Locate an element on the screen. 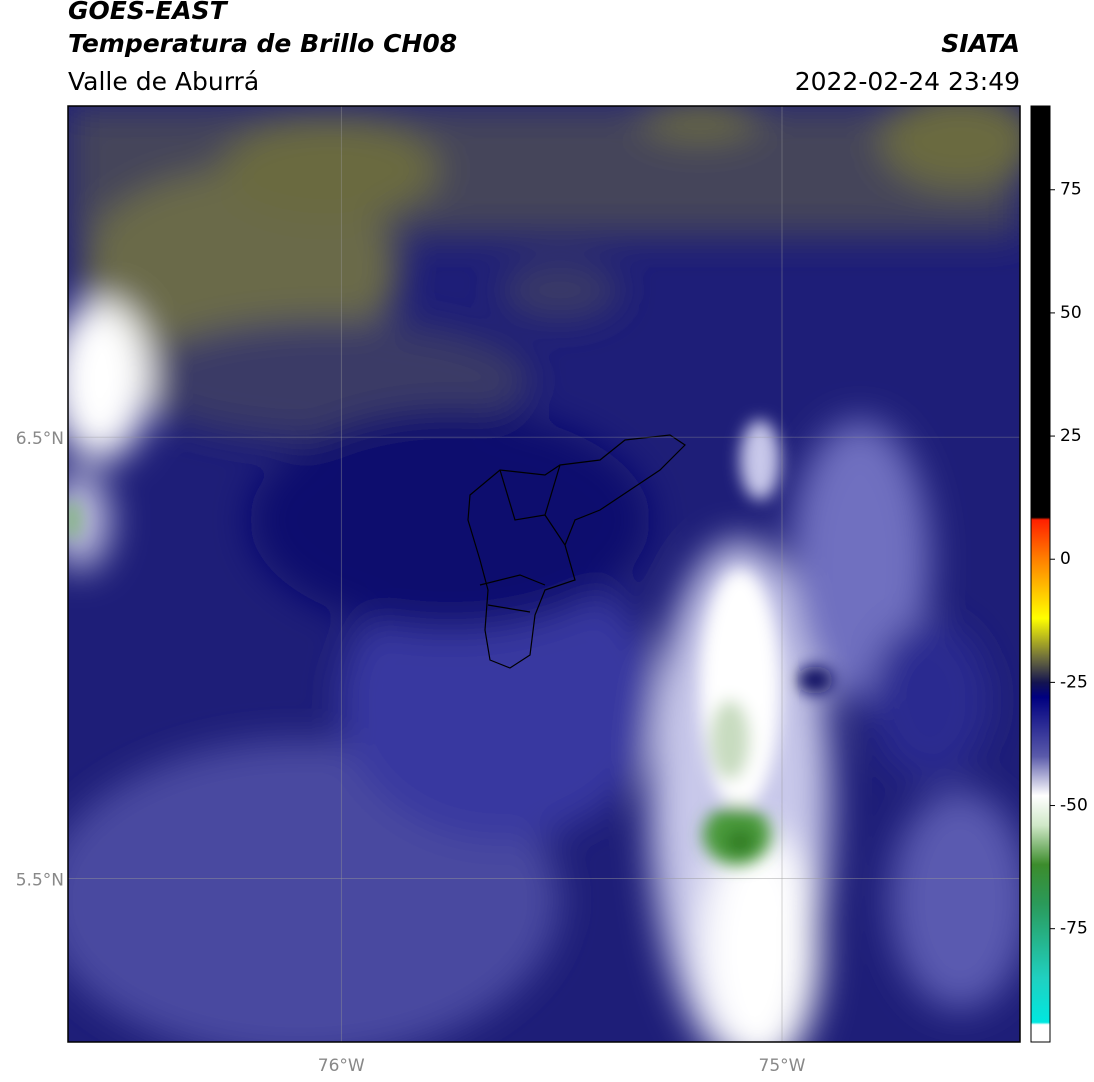  lat-label: 6.5°N is located at coordinates (40, 439).